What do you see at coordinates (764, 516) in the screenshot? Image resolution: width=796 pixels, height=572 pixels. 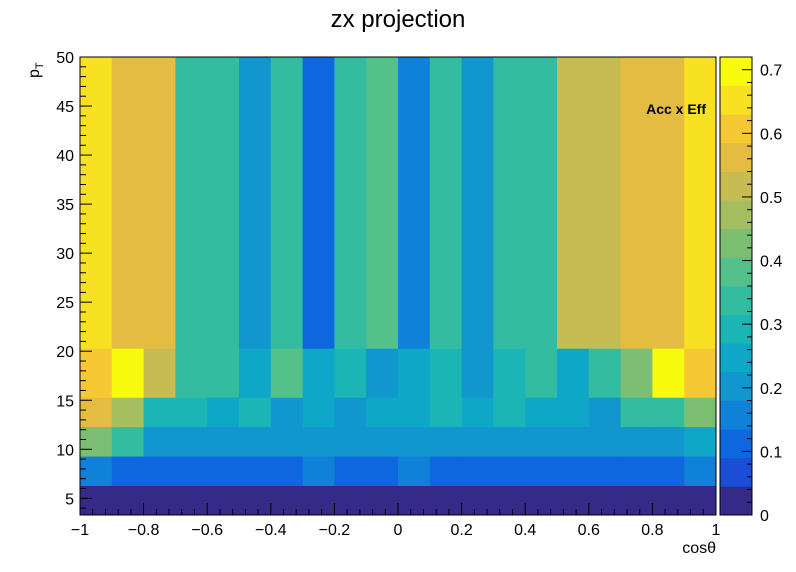 I see `colorbar-tick-label: 0` at bounding box center [764, 516].